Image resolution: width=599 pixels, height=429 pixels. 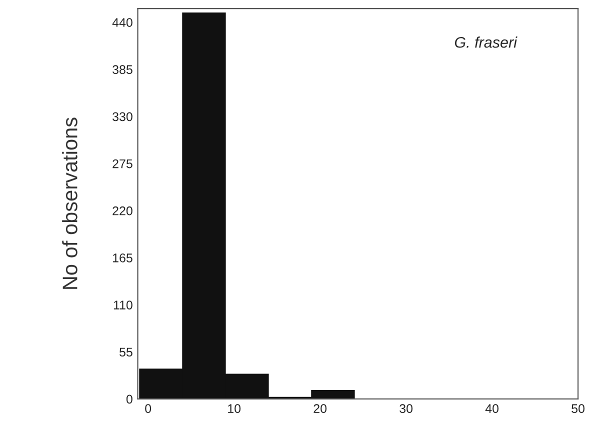 I want to click on y-tick-label: 440, so click(x=122, y=22).